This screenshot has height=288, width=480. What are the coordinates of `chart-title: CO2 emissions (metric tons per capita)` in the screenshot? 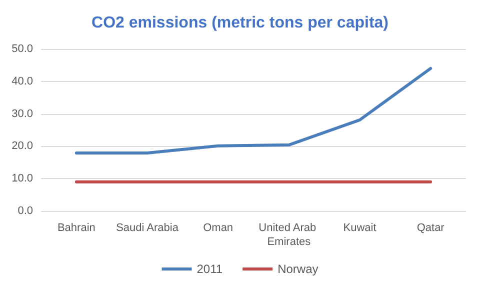 It's located at (240, 23).